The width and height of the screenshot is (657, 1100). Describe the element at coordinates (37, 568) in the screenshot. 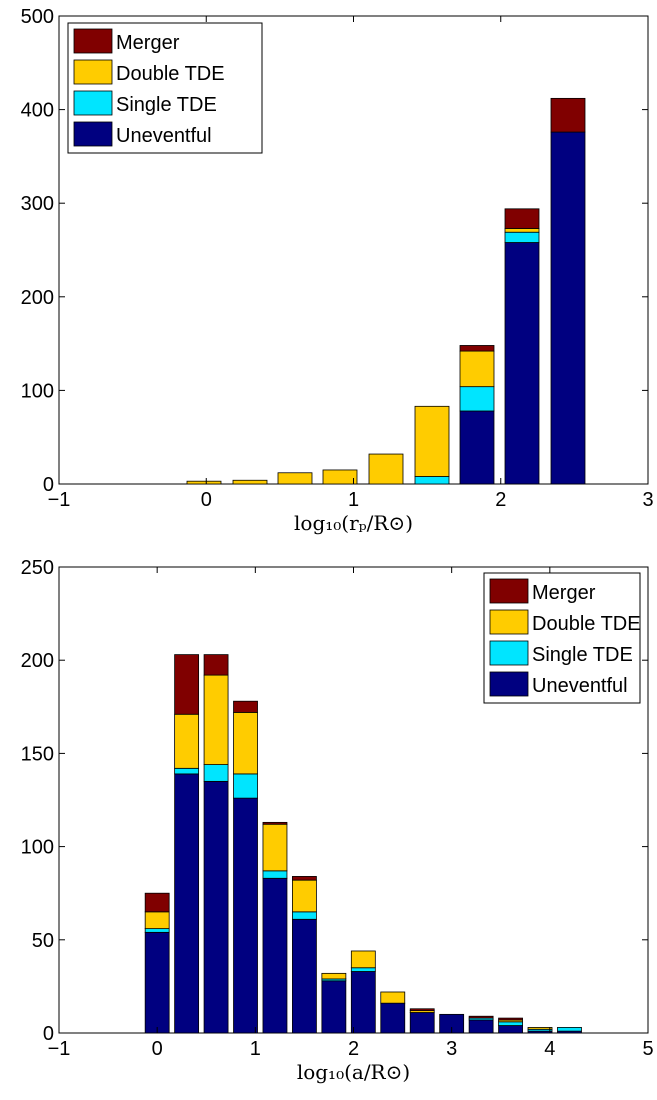

I see `y-tick-label: 250` at that location.